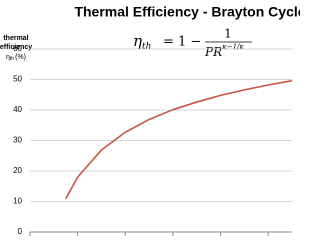 The height and width of the screenshot is (240, 320). I want to click on y-tick-label: 10, so click(17, 201).